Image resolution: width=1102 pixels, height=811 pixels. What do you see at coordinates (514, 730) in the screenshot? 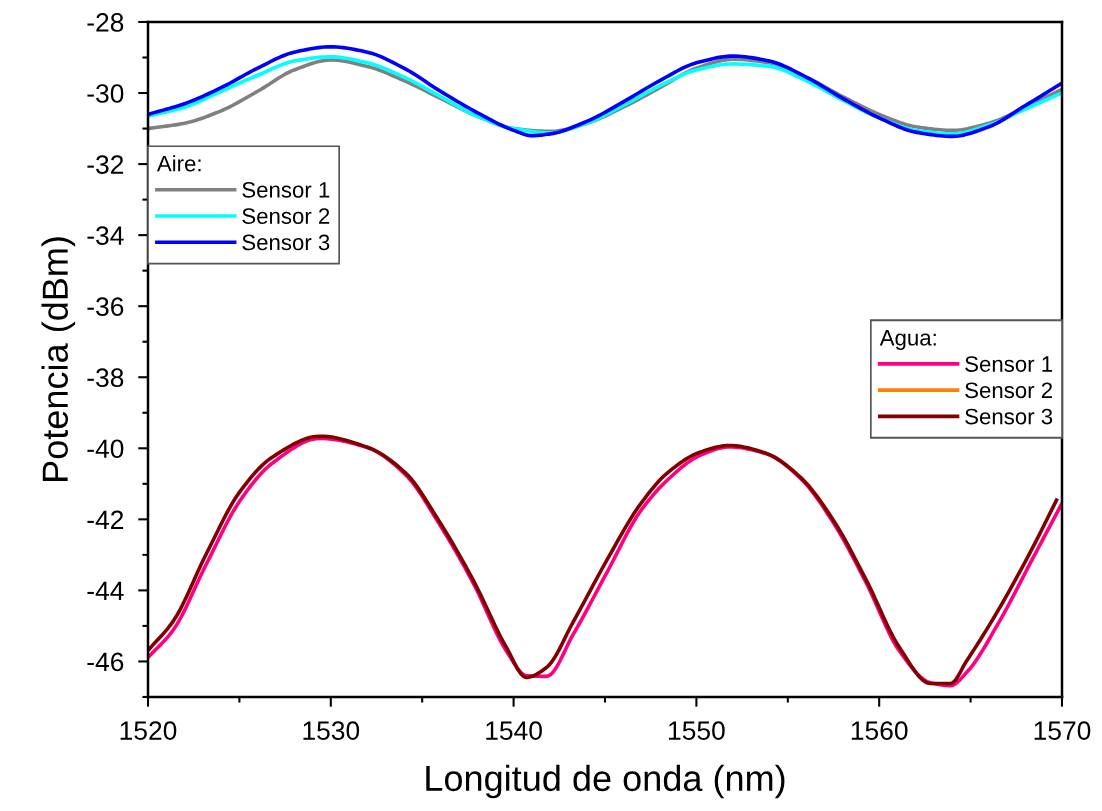
I see `x-tick-label: 1540` at bounding box center [514, 730].